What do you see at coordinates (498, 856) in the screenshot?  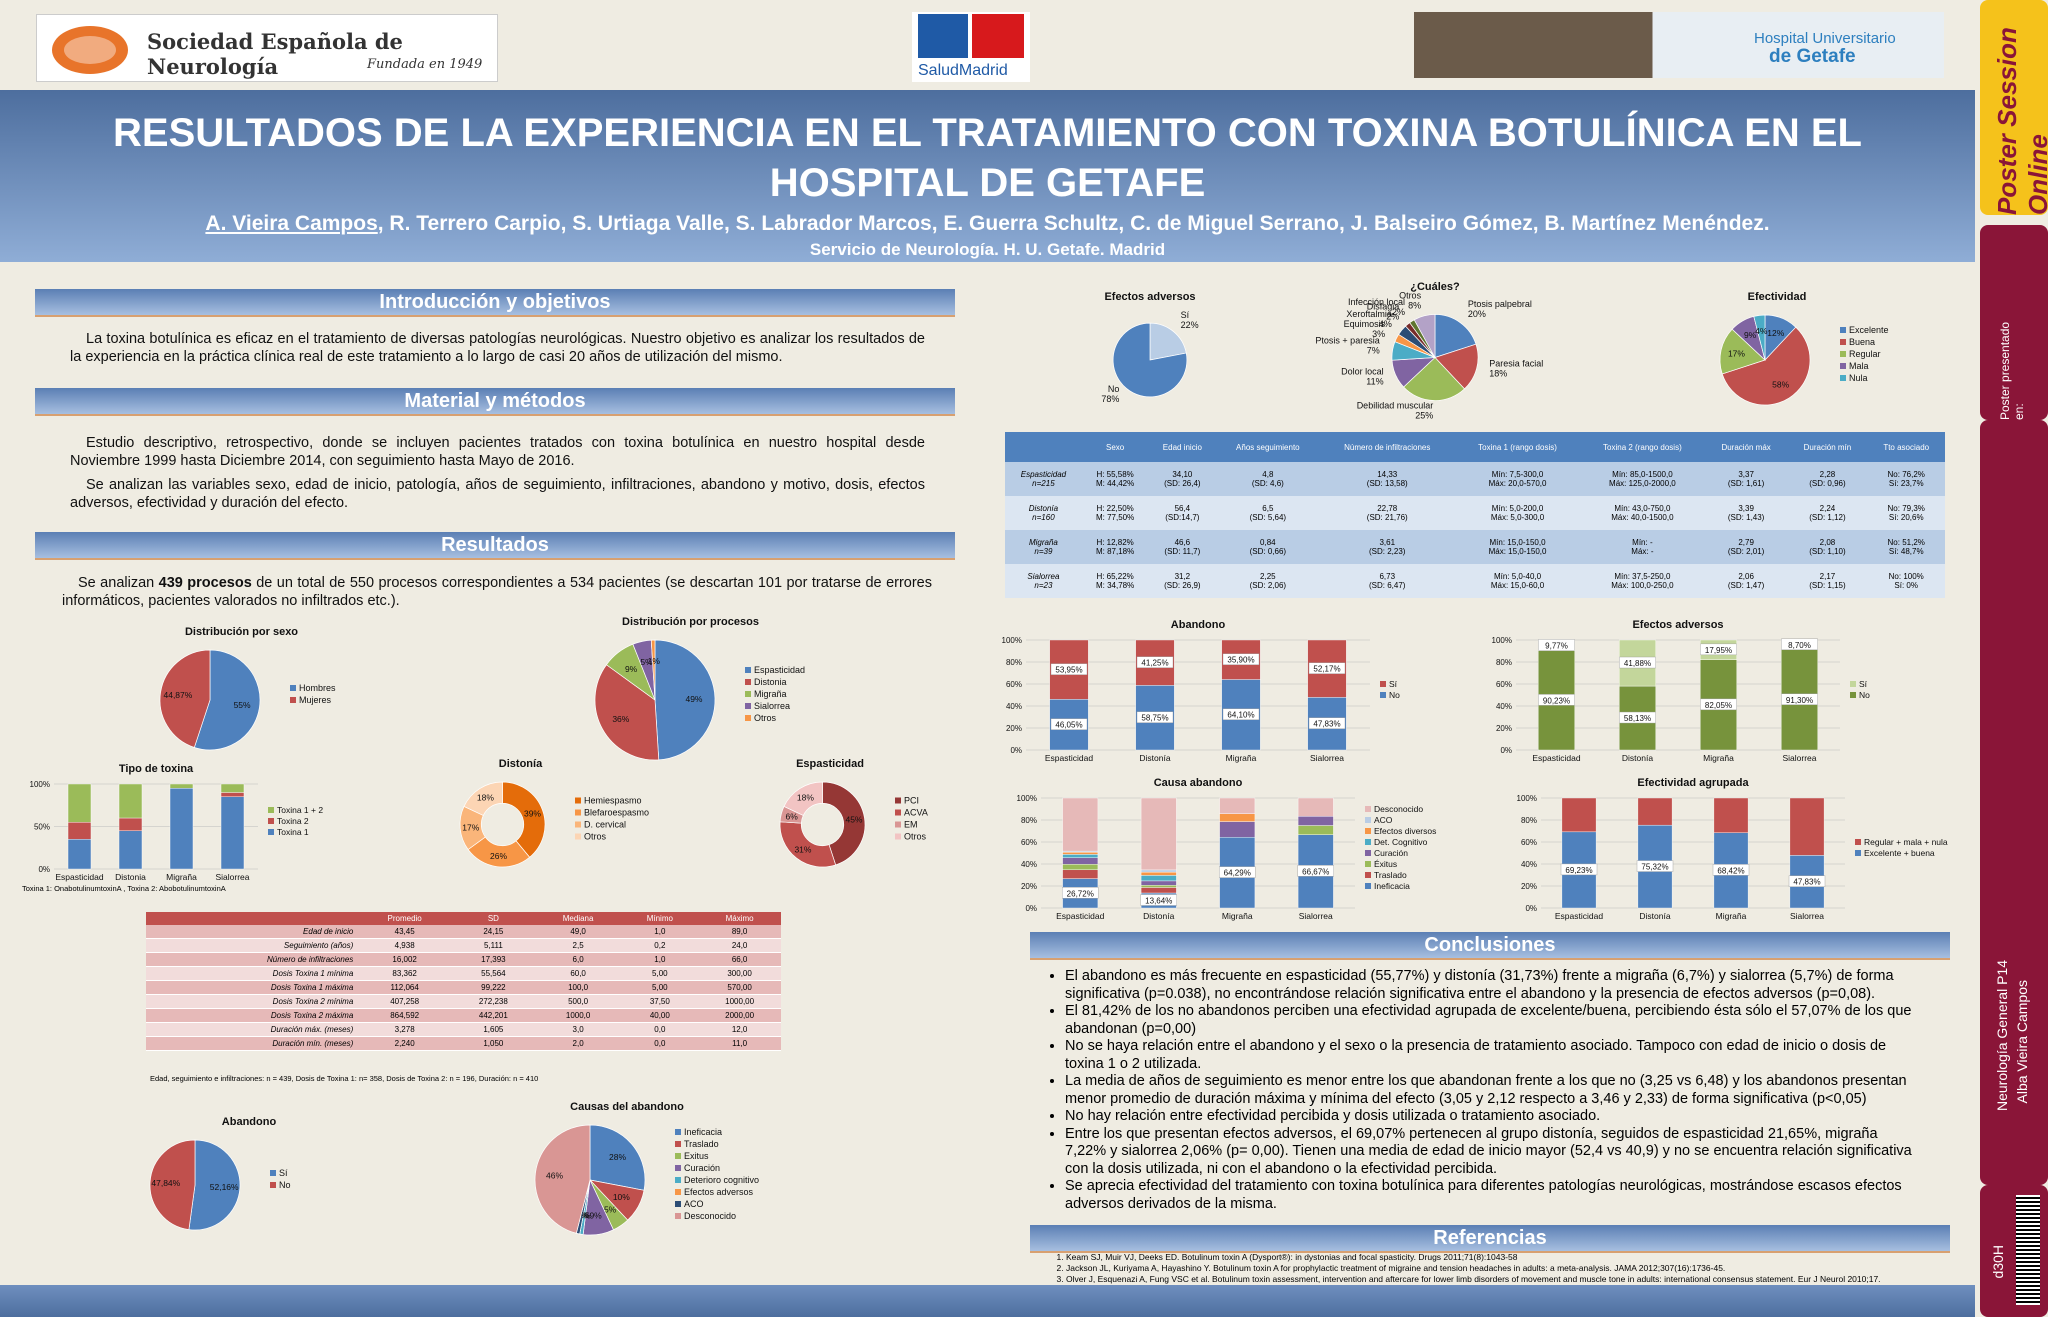 I see `value-label: 26%` at bounding box center [498, 856].